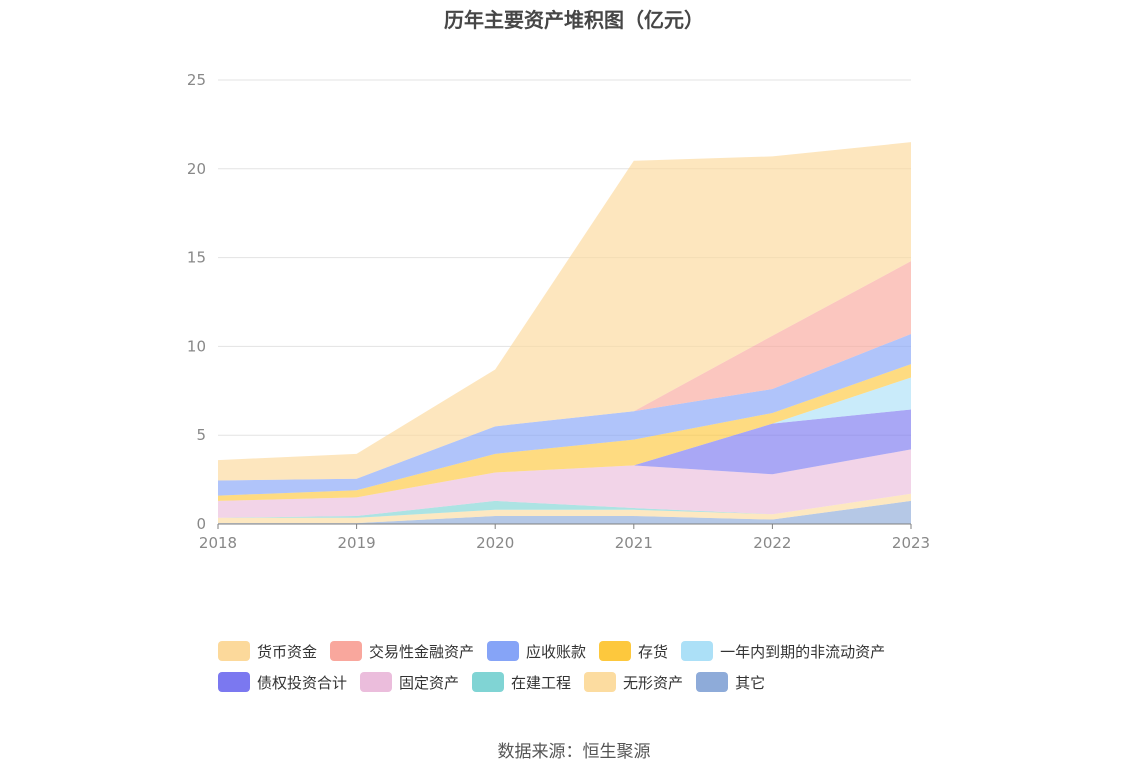 The width and height of the screenshot is (1148, 776). Describe the element at coordinates (429, 682) in the screenshot. I see `legend-label: 固定资产` at that location.